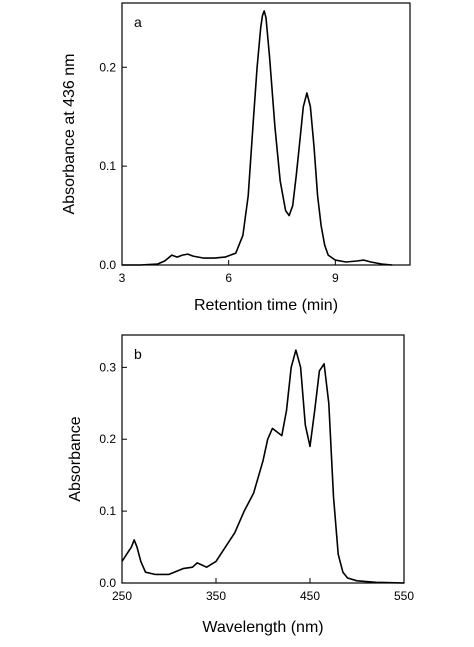 The width and height of the screenshot is (474, 647). I want to click on y-axis-title-a: Absorbance at 436 nm, so click(69, 134).